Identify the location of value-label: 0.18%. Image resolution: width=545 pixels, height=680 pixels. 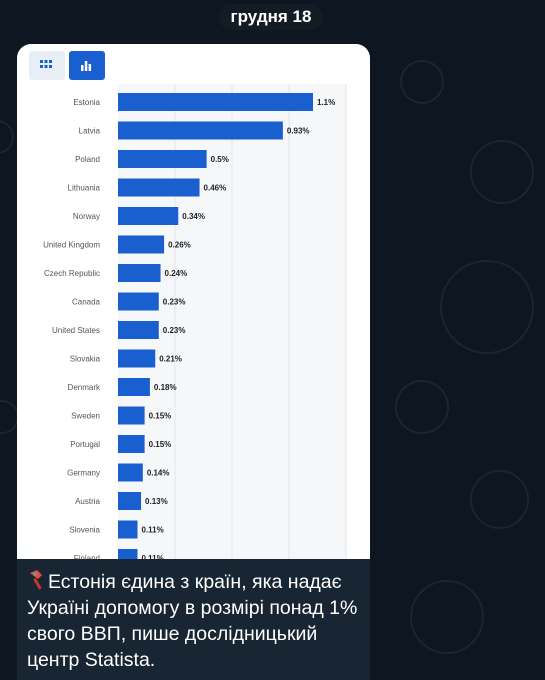
(165, 387).